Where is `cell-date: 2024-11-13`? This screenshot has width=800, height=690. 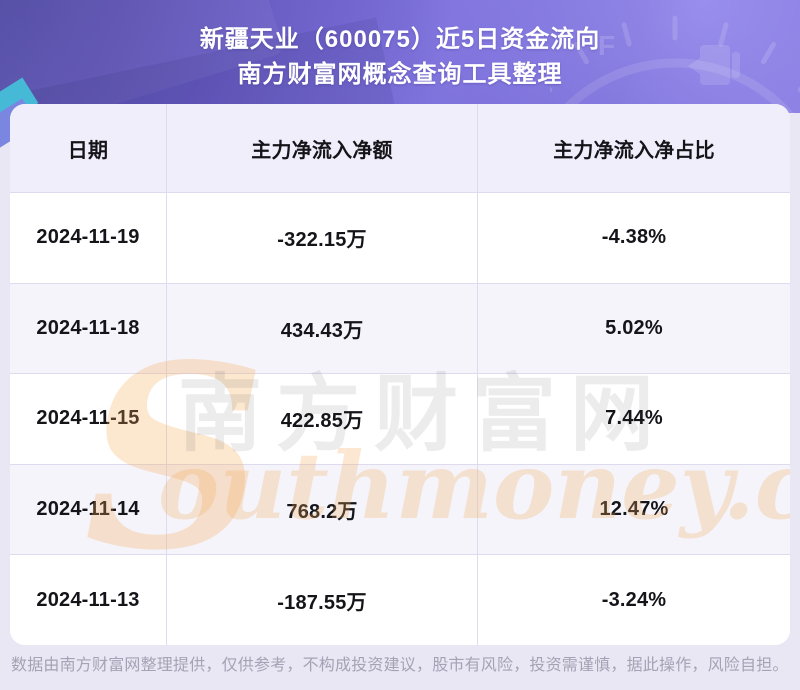
cell-date: 2024-11-13 is located at coordinates (88, 599).